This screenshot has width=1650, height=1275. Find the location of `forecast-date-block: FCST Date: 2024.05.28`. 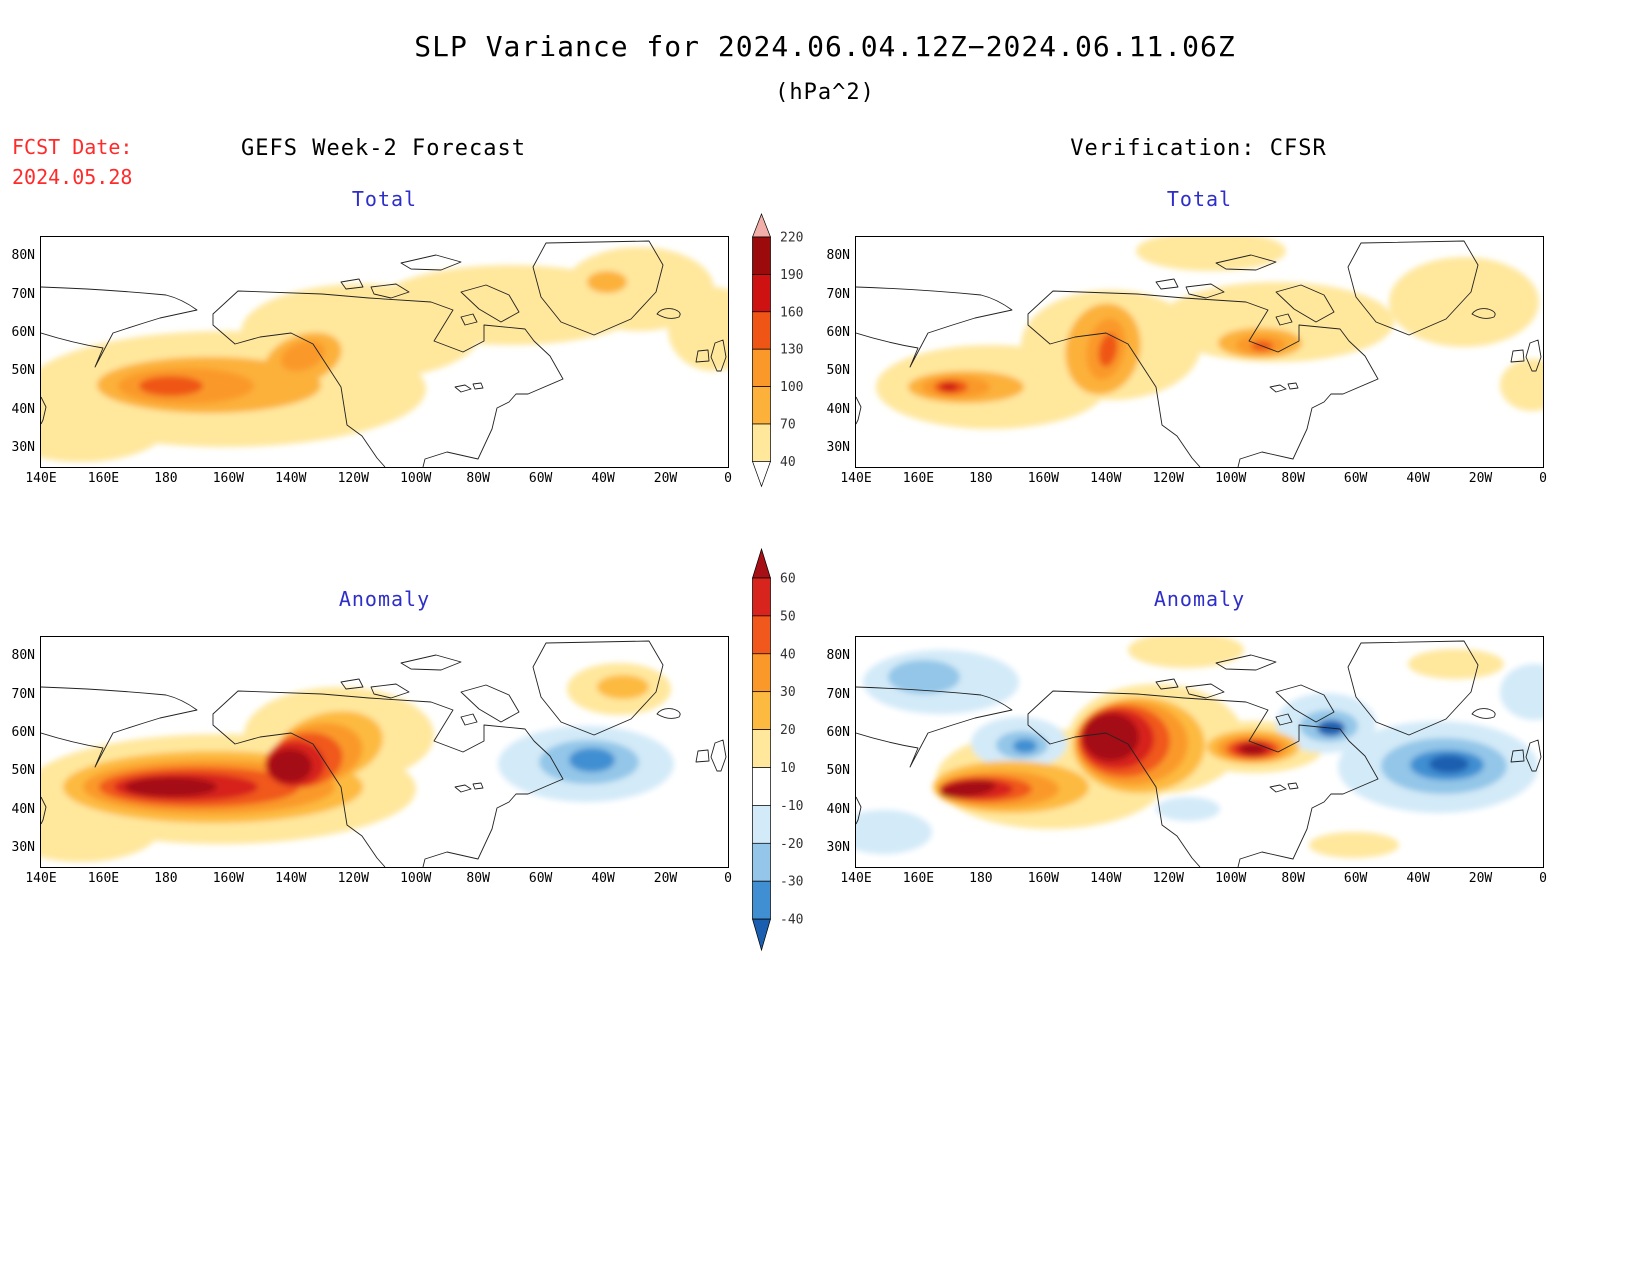

forecast-date-block: FCST Date: 2024.05.28 is located at coordinates (72, 162).